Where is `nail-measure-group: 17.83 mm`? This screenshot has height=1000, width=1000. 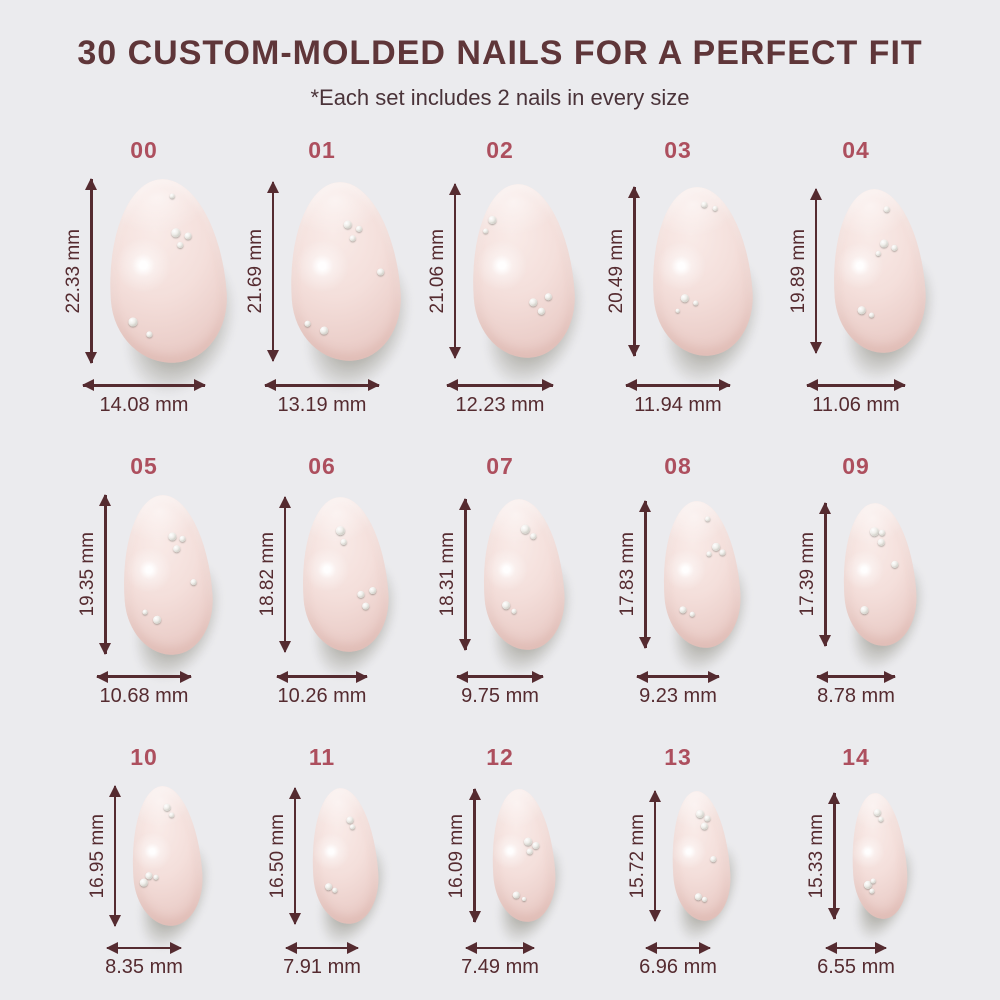 nail-measure-group: 17.83 mm is located at coordinates (691, 587).